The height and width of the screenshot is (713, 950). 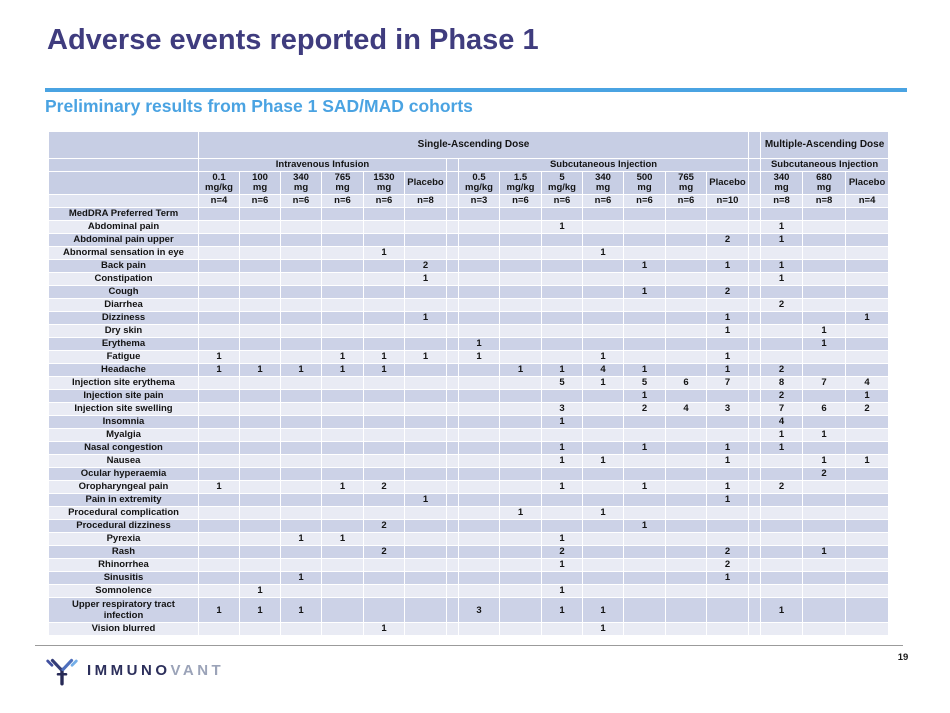 What do you see at coordinates (293, 40) in the screenshot?
I see `slide-title: Adverse events reported in Phase 1` at bounding box center [293, 40].